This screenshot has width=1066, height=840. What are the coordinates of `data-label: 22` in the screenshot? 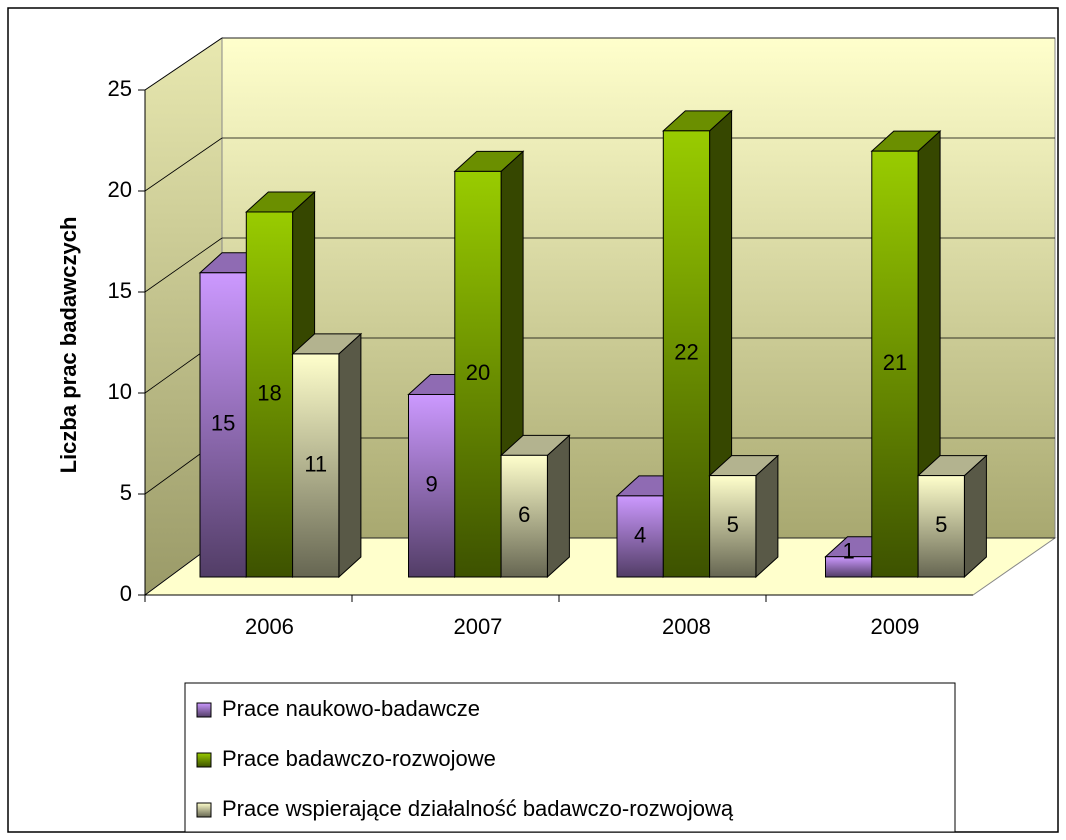 It's located at (686, 352).